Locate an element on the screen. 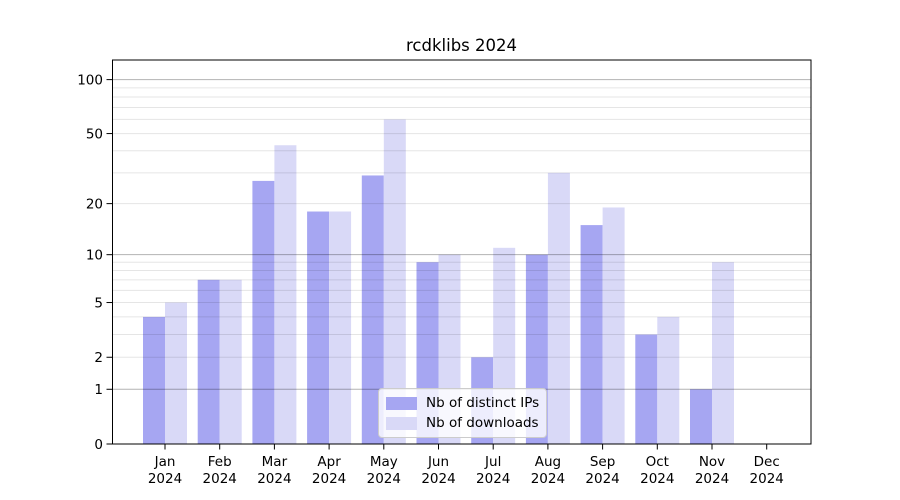  bar-ips-apr-2024 is located at coordinates (318, 327).